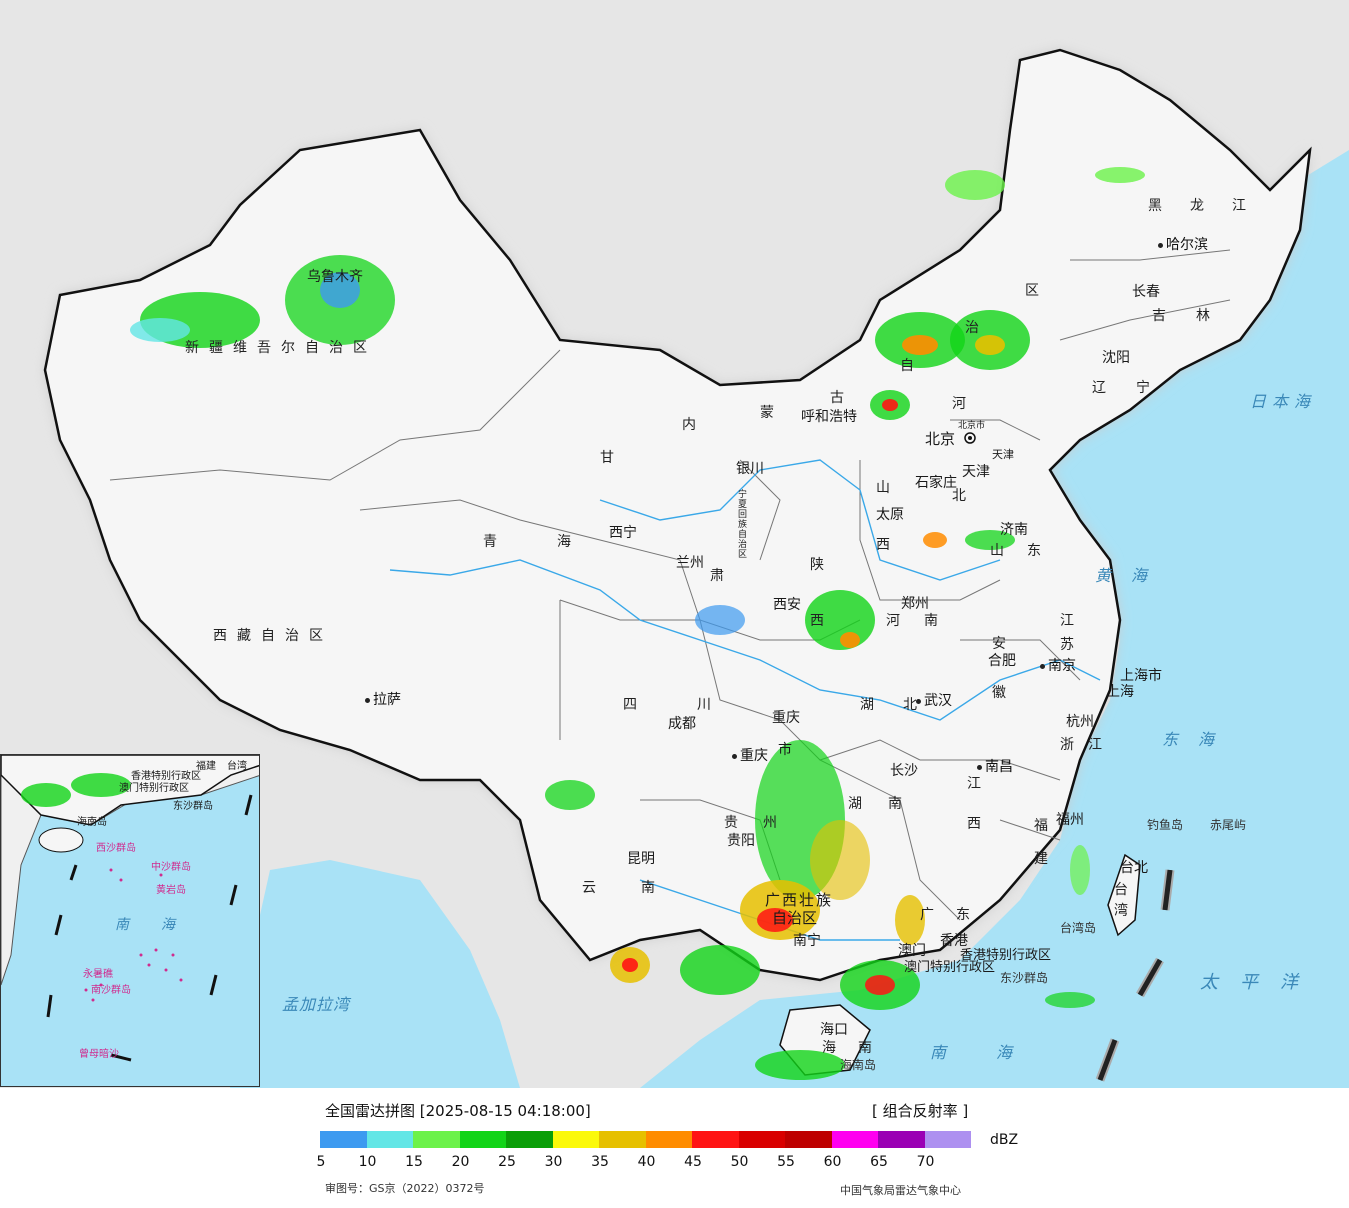 The width and height of the screenshot is (1349, 1208). I want to click on city-nanning: 南宁, so click(807, 941).